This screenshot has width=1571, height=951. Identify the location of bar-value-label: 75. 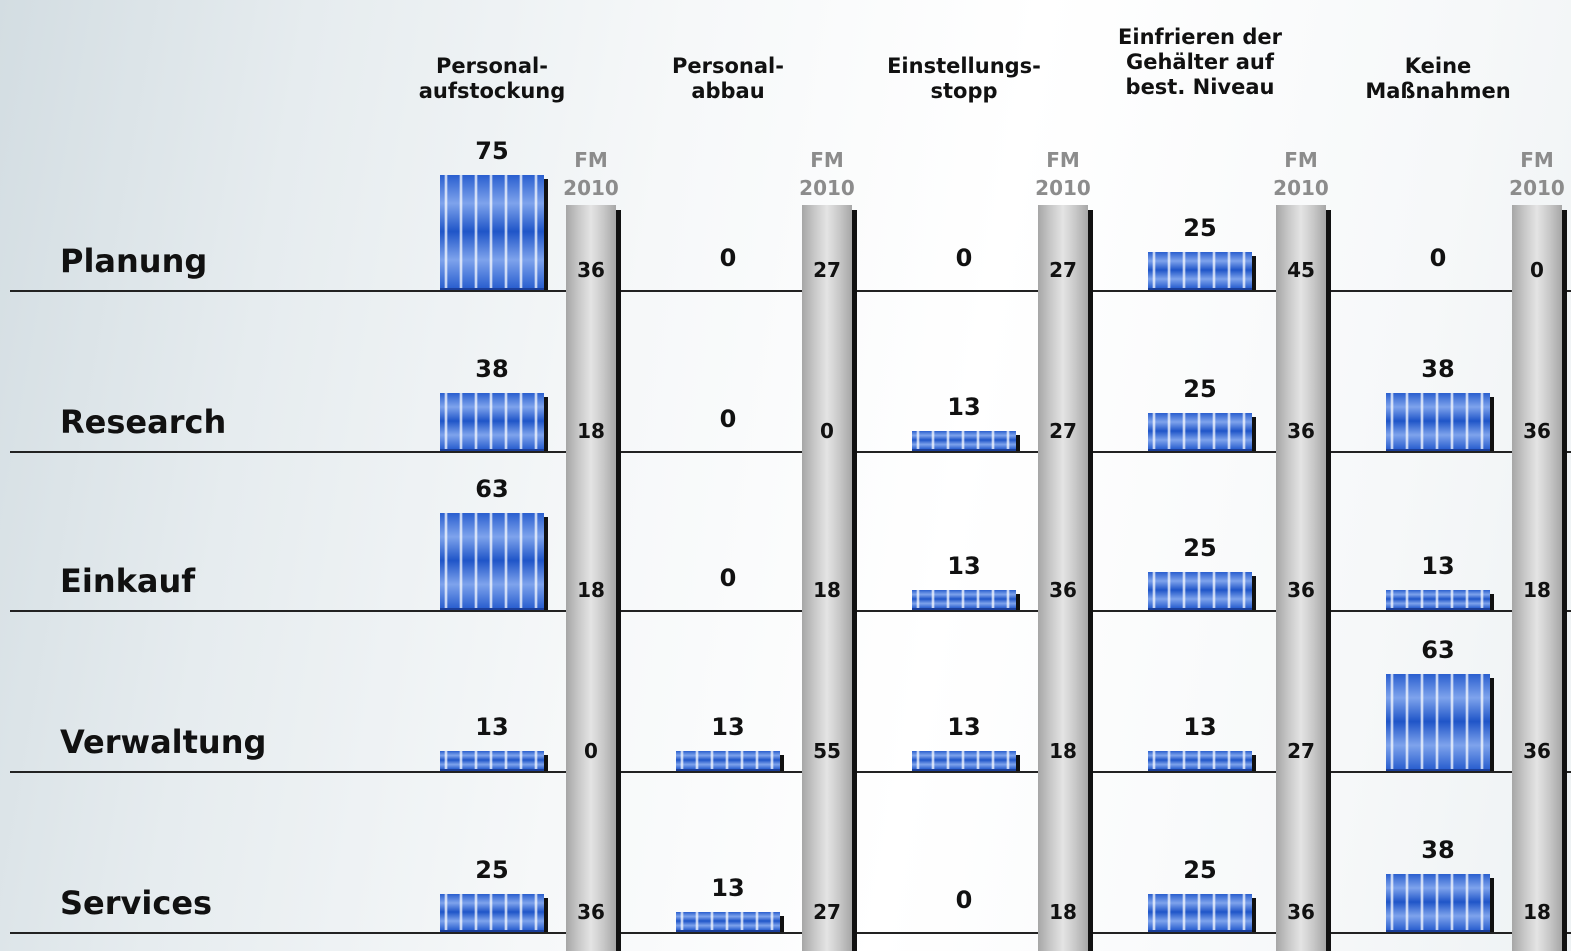
(492, 151).